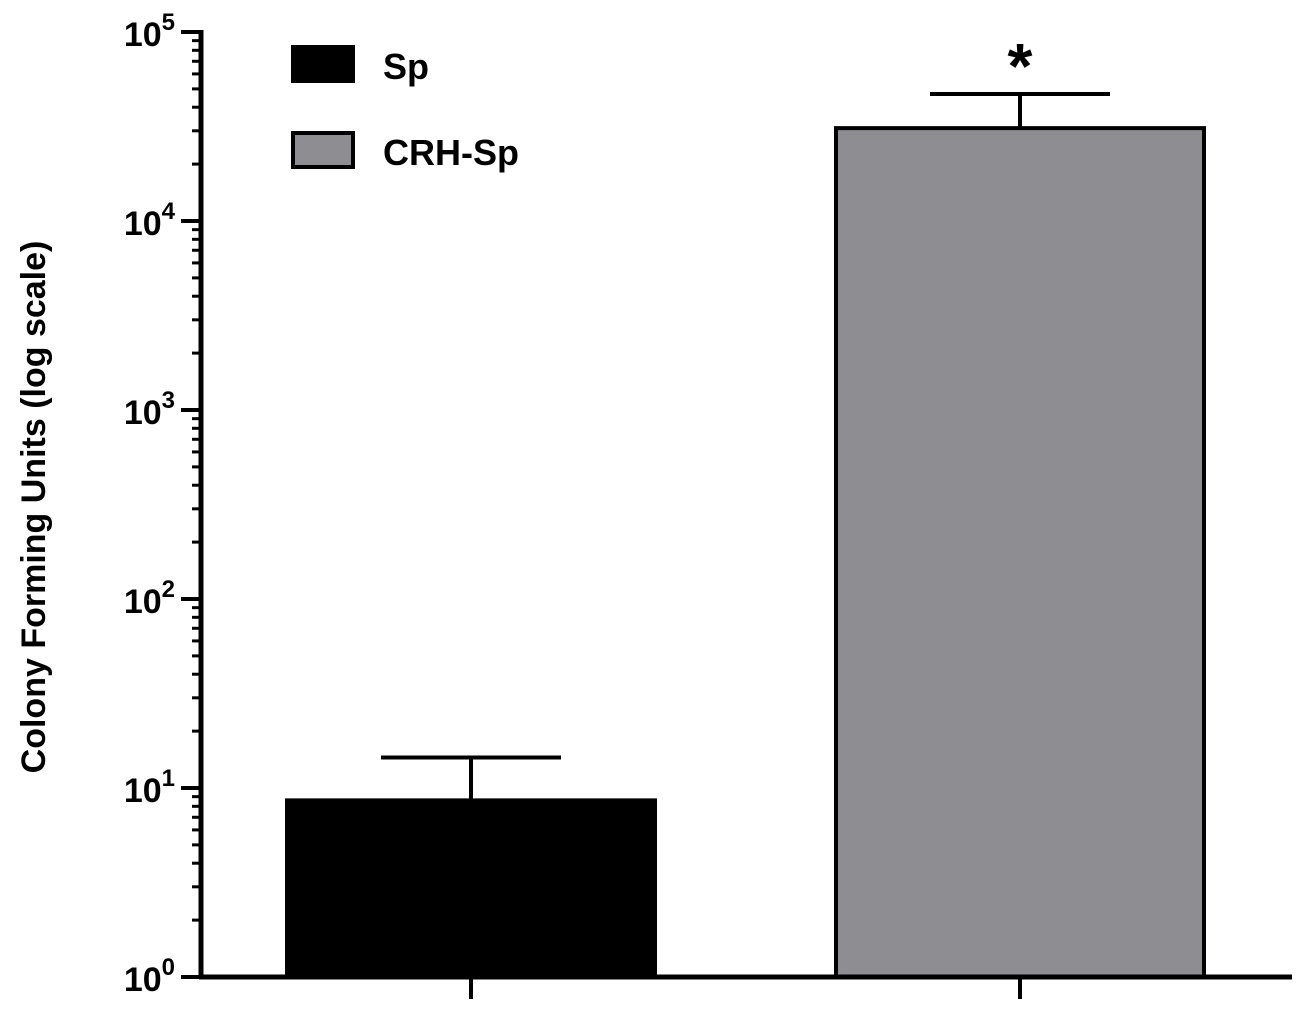 The height and width of the screenshot is (1011, 1300). Describe the element at coordinates (149, 598) in the screenshot. I see `y-tick-label: 10²` at that location.